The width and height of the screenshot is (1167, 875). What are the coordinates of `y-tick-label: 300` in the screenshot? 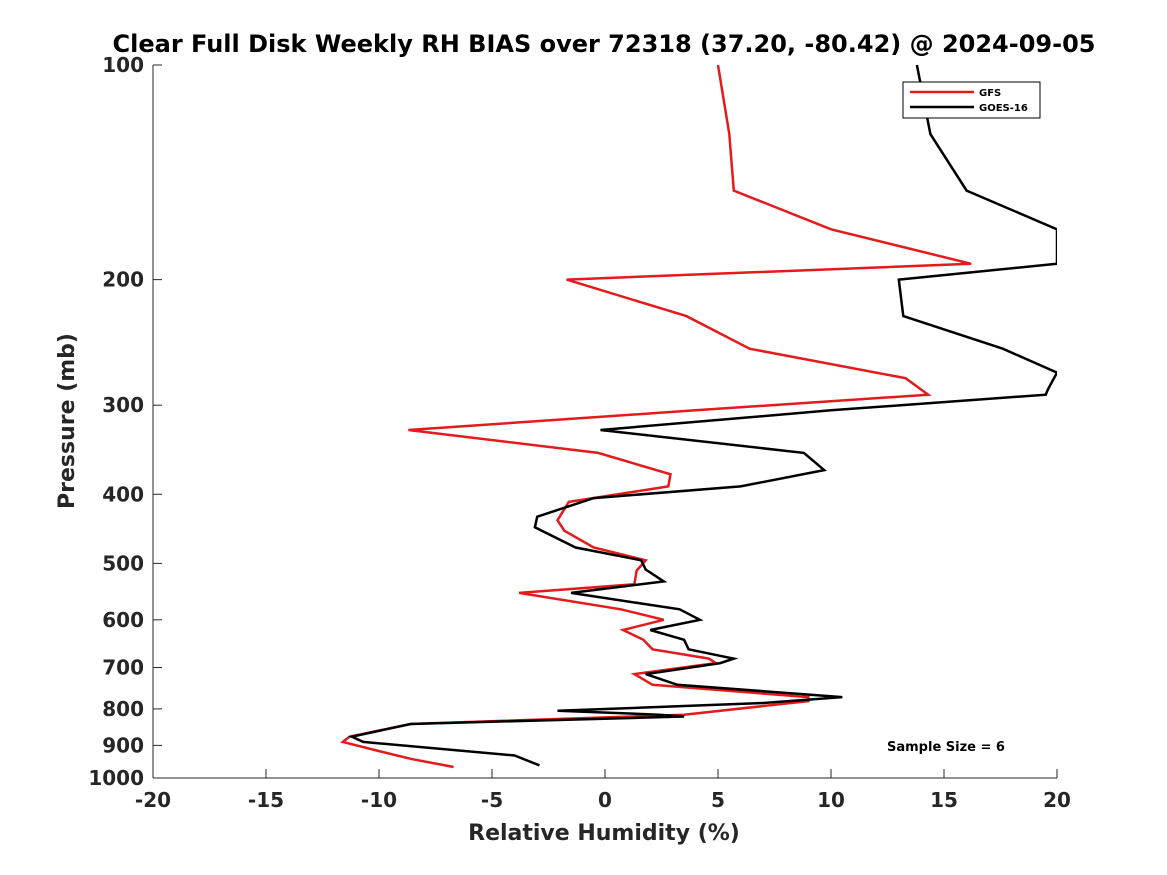 It's located at (123, 405).